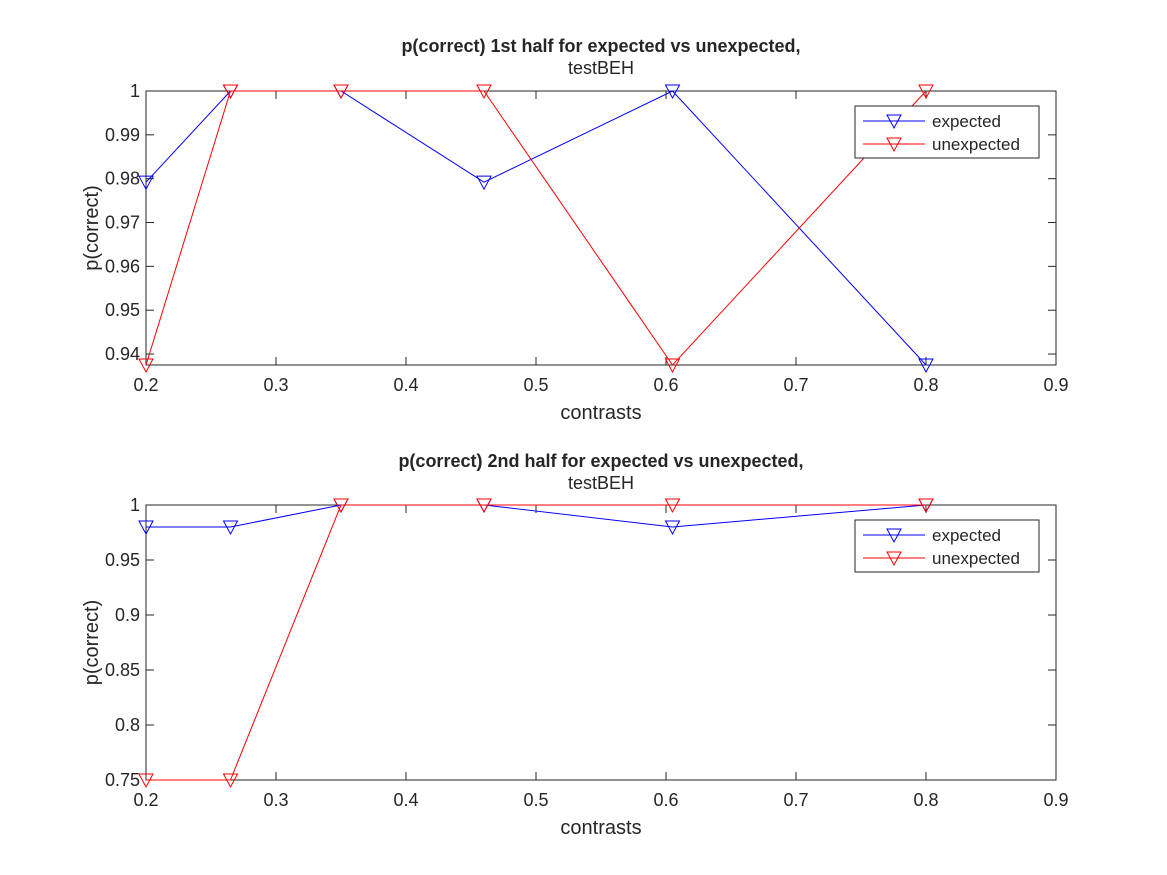  I want to click on y-tick-label: 0.94, so click(122, 354).